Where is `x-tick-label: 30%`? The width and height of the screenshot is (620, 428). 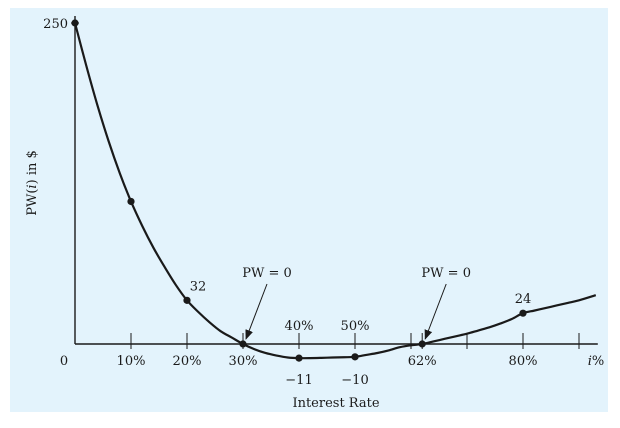
x-tick-label: 30% is located at coordinates (243, 361).